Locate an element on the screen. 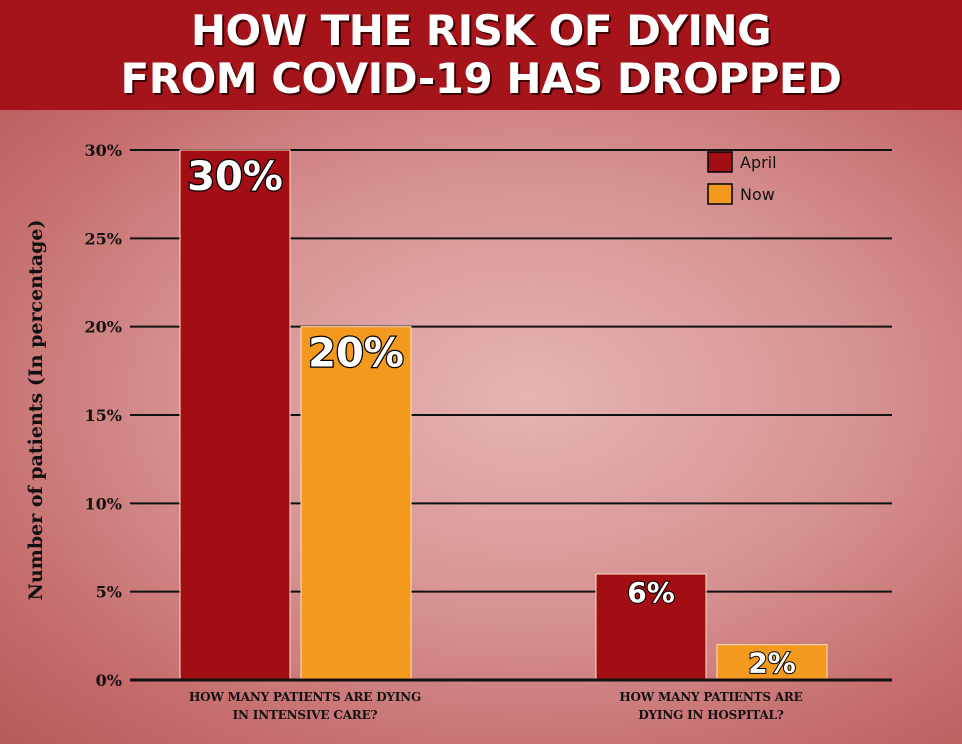 This screenshot has height=744, width=962. category-label-line: HOW MANY PATIENTS ARE is located at coordinates (711, 697).